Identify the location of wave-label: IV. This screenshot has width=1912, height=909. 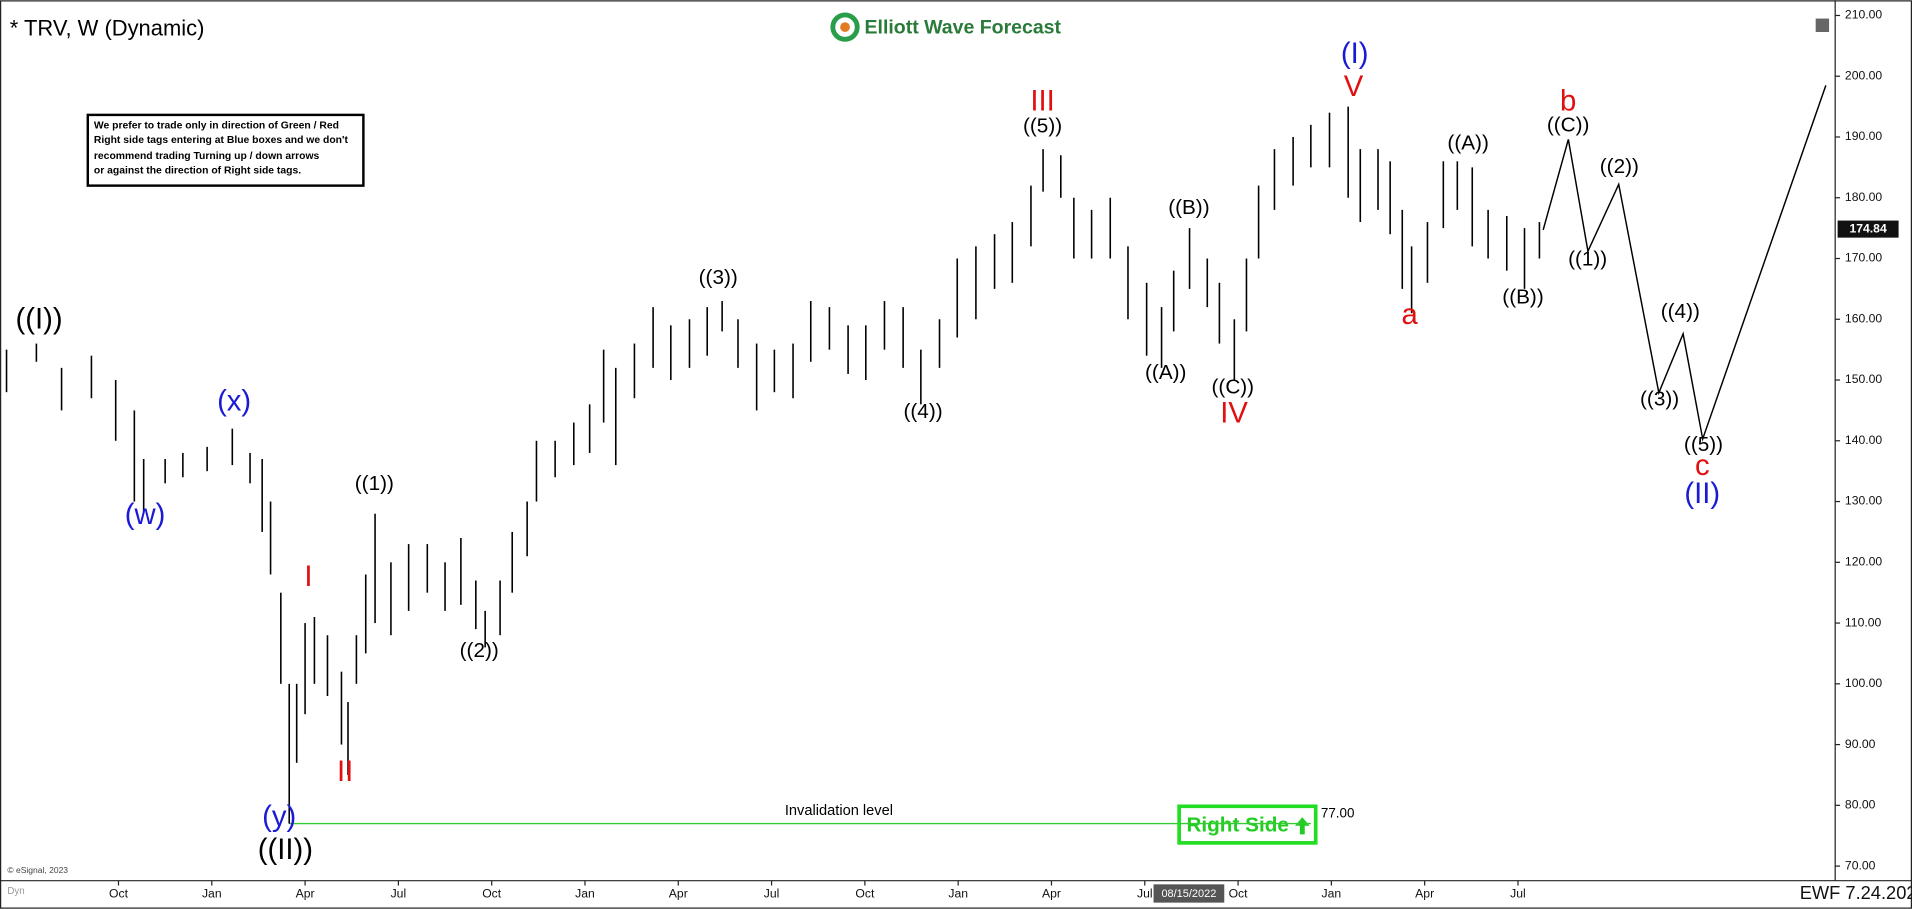
(1234, 414).